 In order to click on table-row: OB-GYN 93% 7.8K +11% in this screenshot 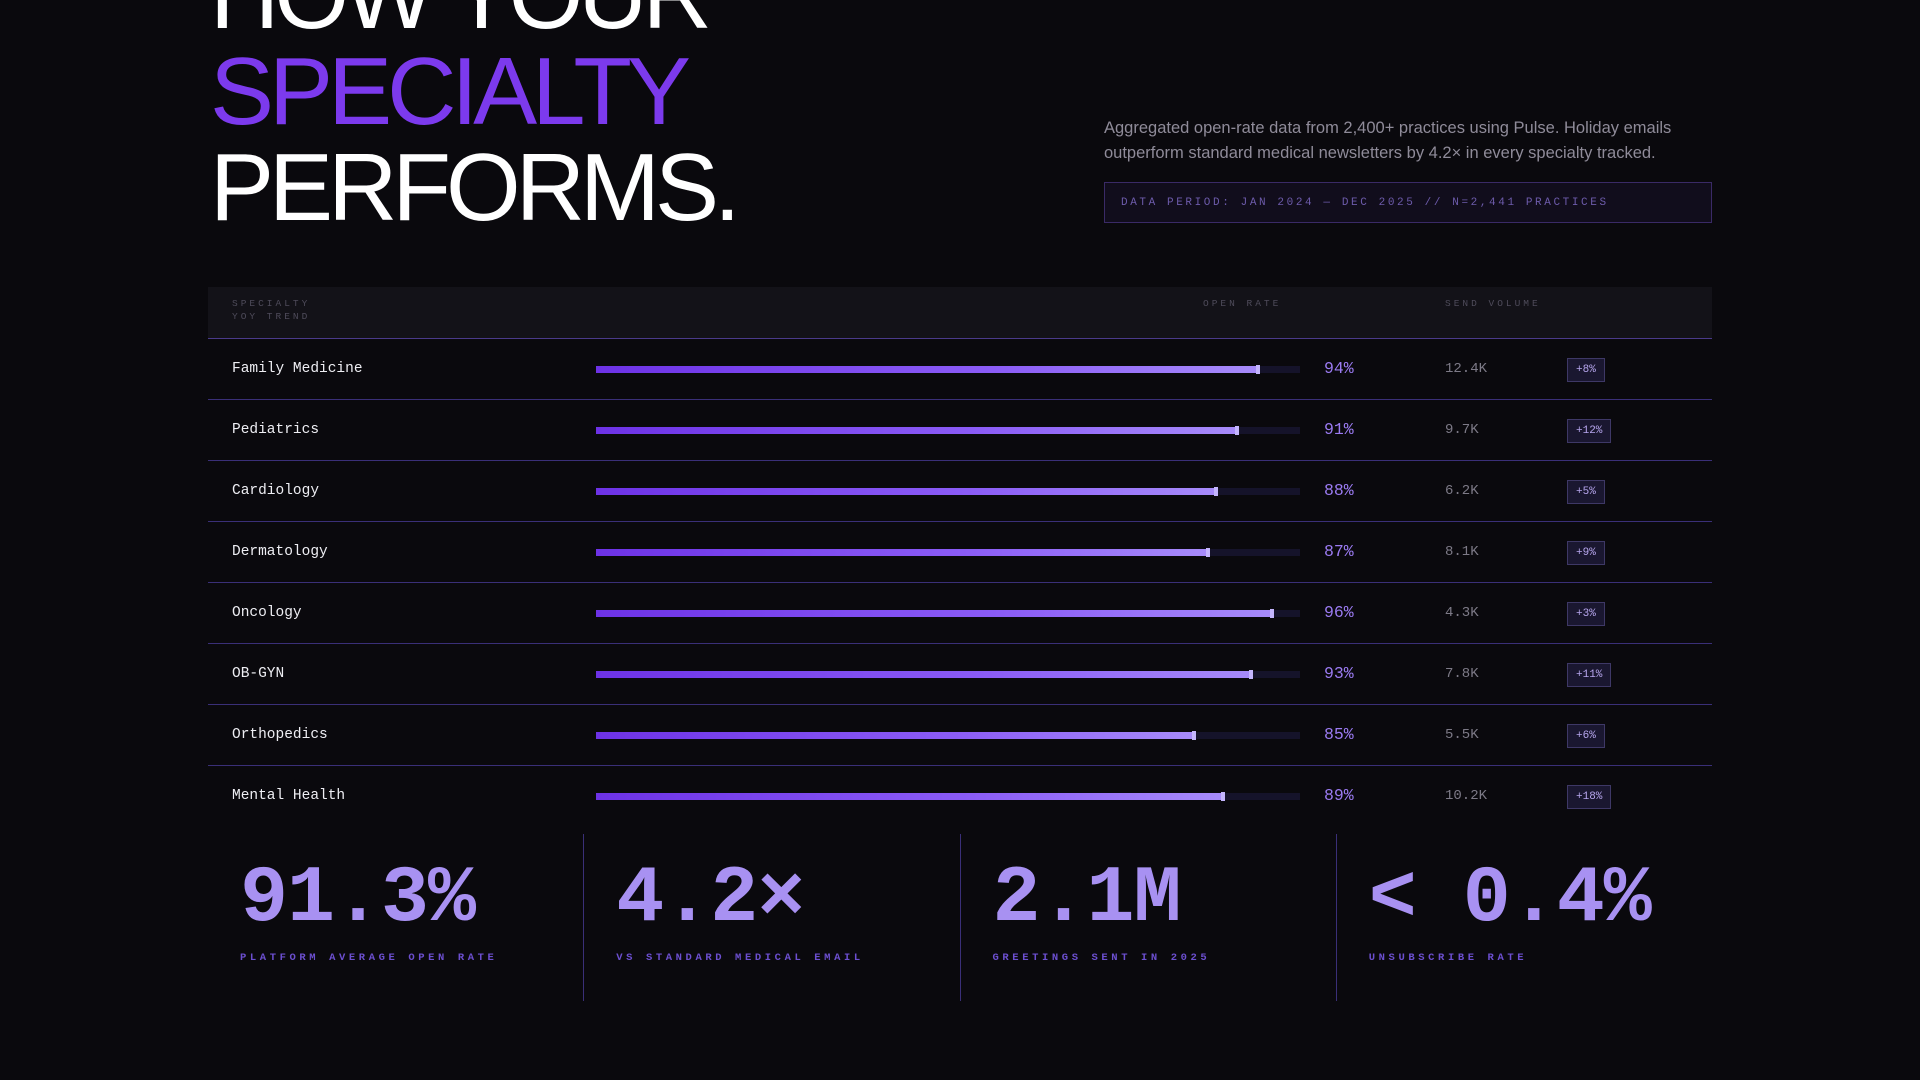, I will do `click(960, 674)`.